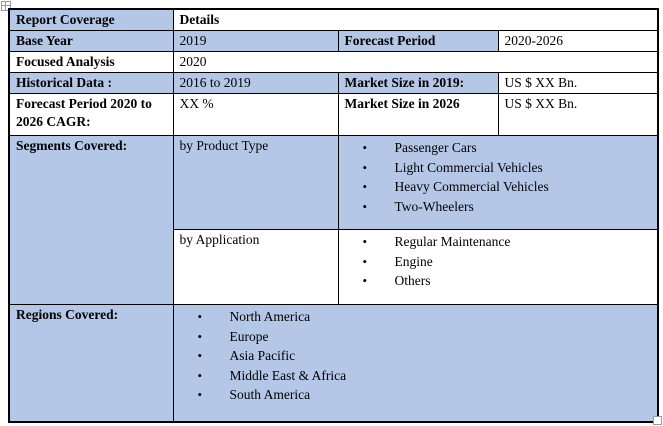 The image size is (663, 426). I want to click on application-list-cell: • Regular Maintenance • Engine • Others, so click(498, 267).